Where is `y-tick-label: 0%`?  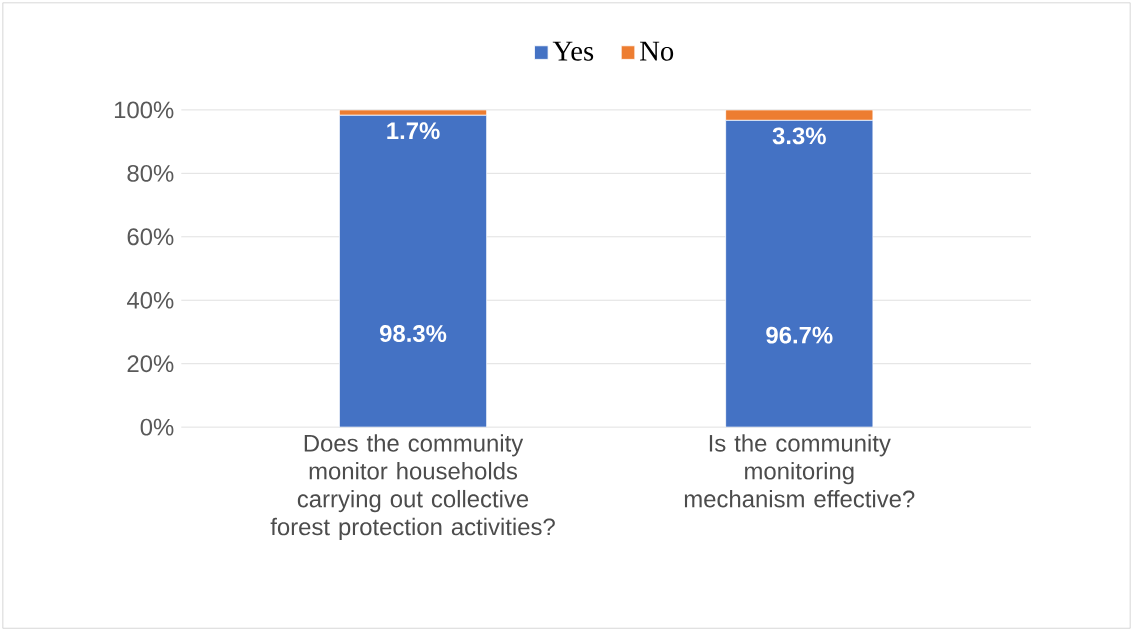
y-tick-label: 0% is located at coordinates (157, 427).